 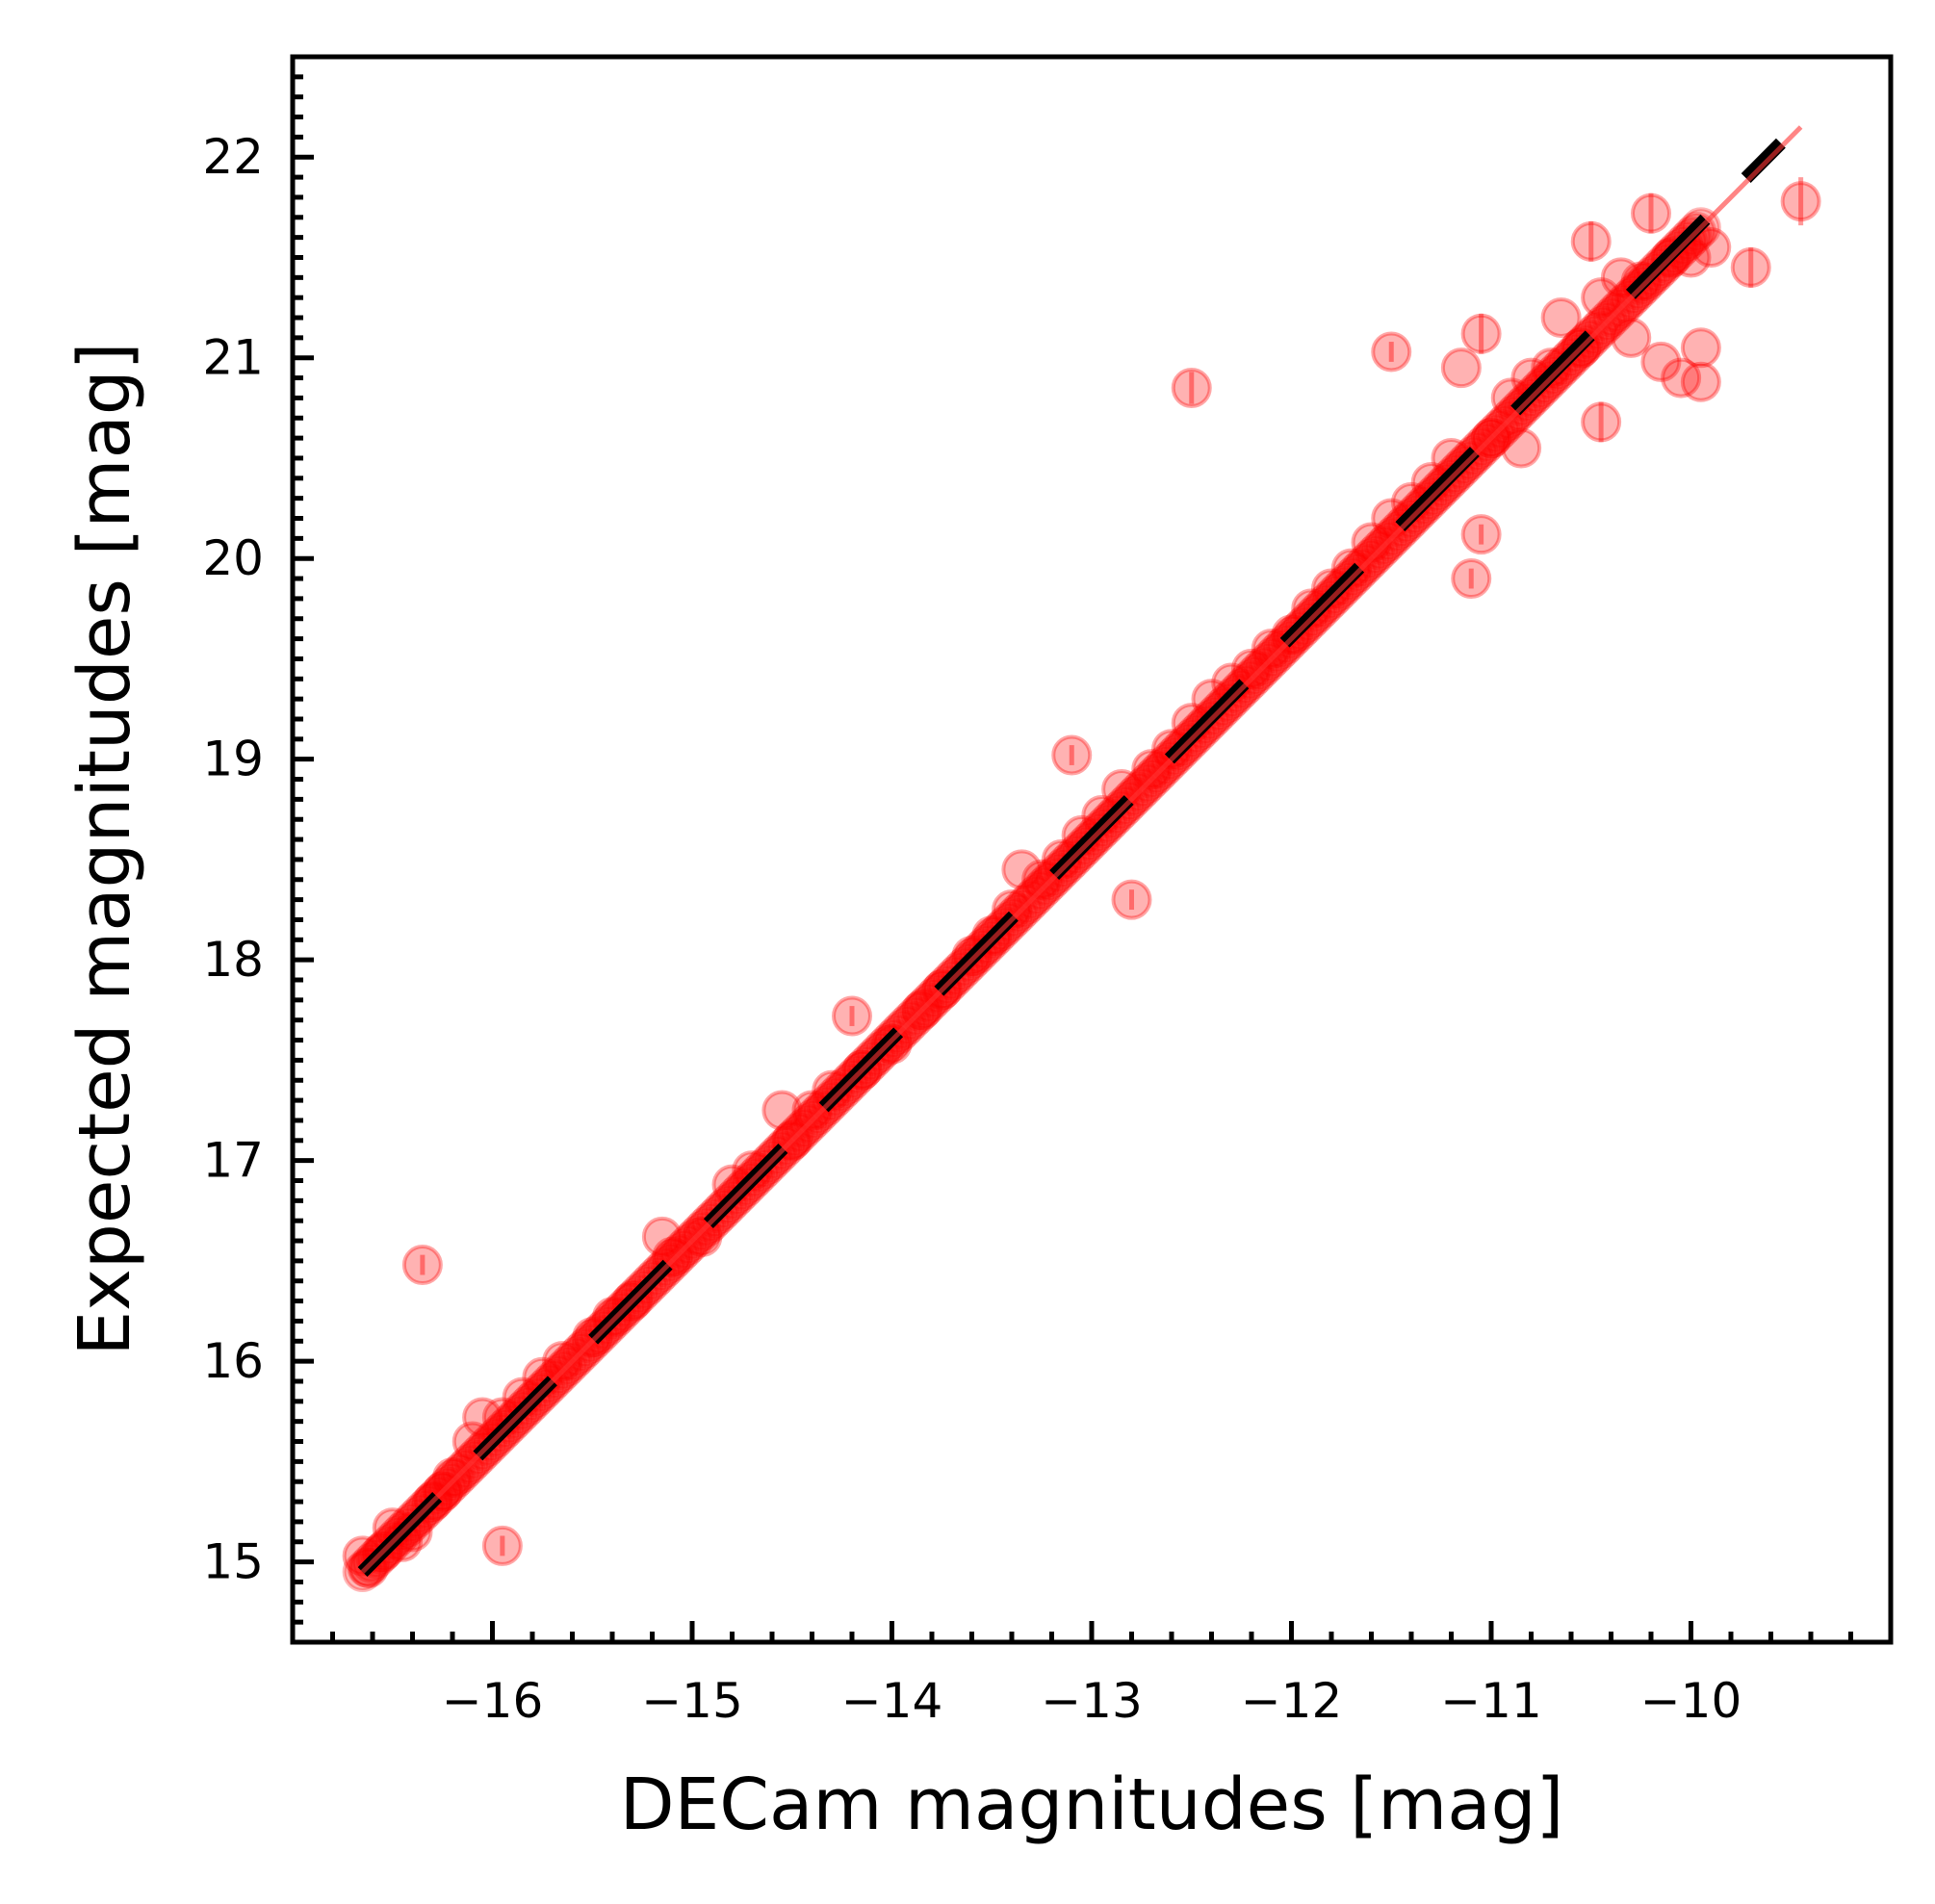 I want to click on y-tick-label: 21, so click(x=233, y=358).